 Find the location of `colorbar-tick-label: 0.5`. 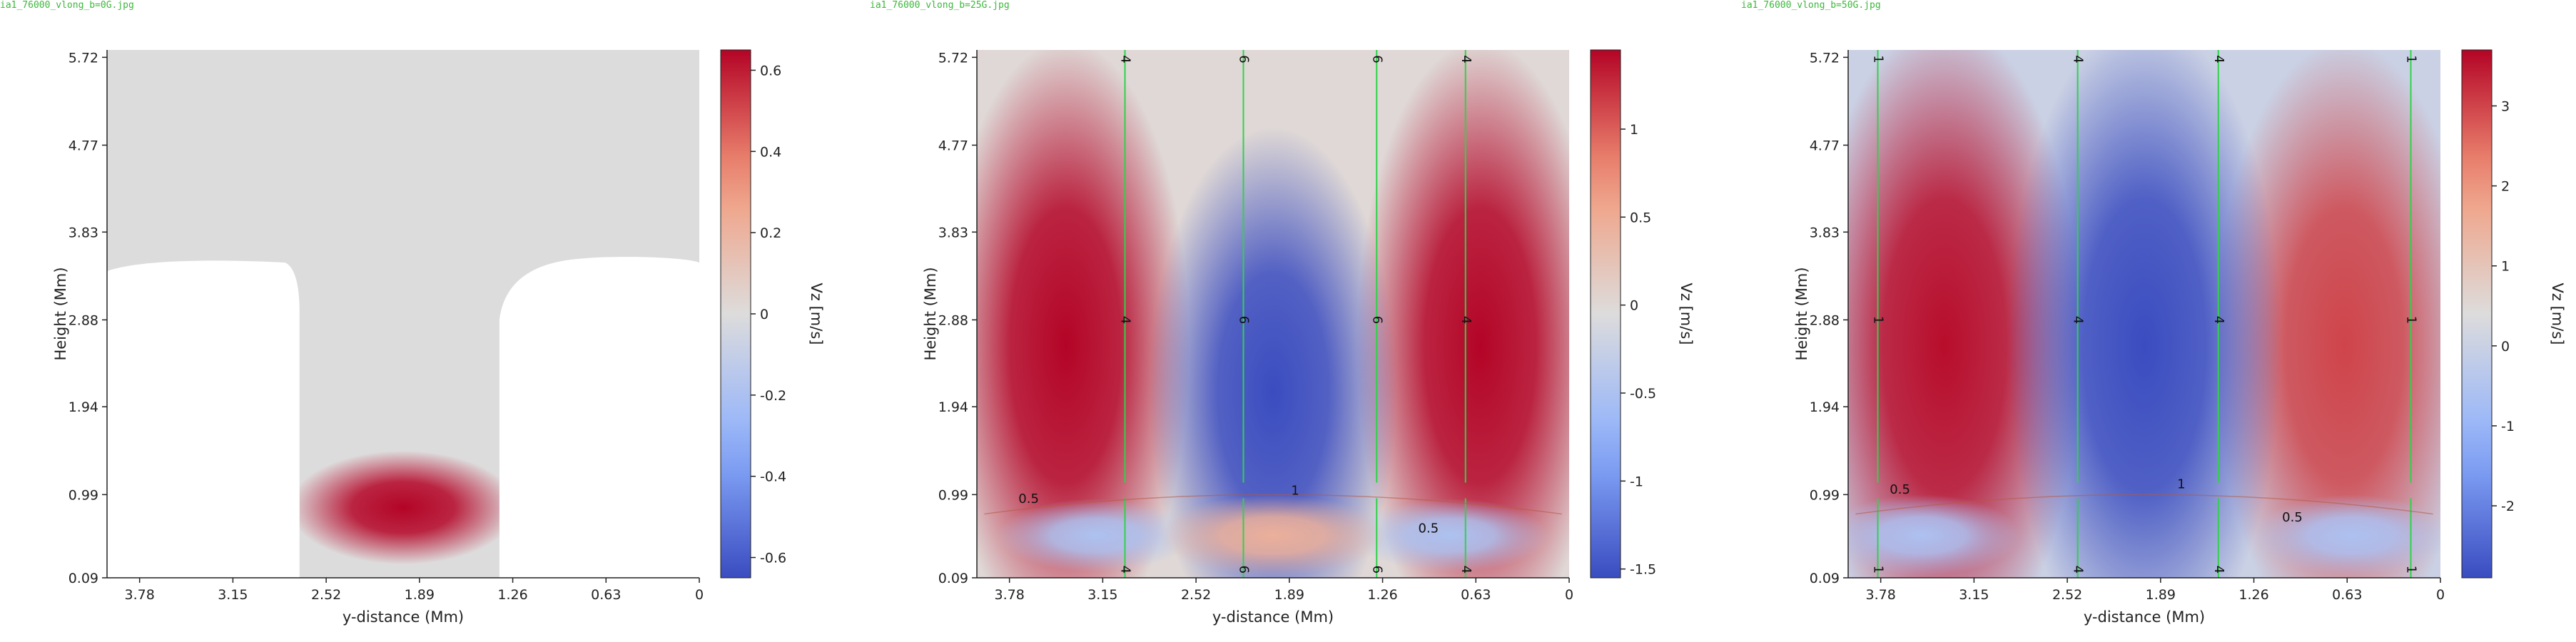

colorbar-tick-label: 0.5 is located at coordinates (1640, 217).